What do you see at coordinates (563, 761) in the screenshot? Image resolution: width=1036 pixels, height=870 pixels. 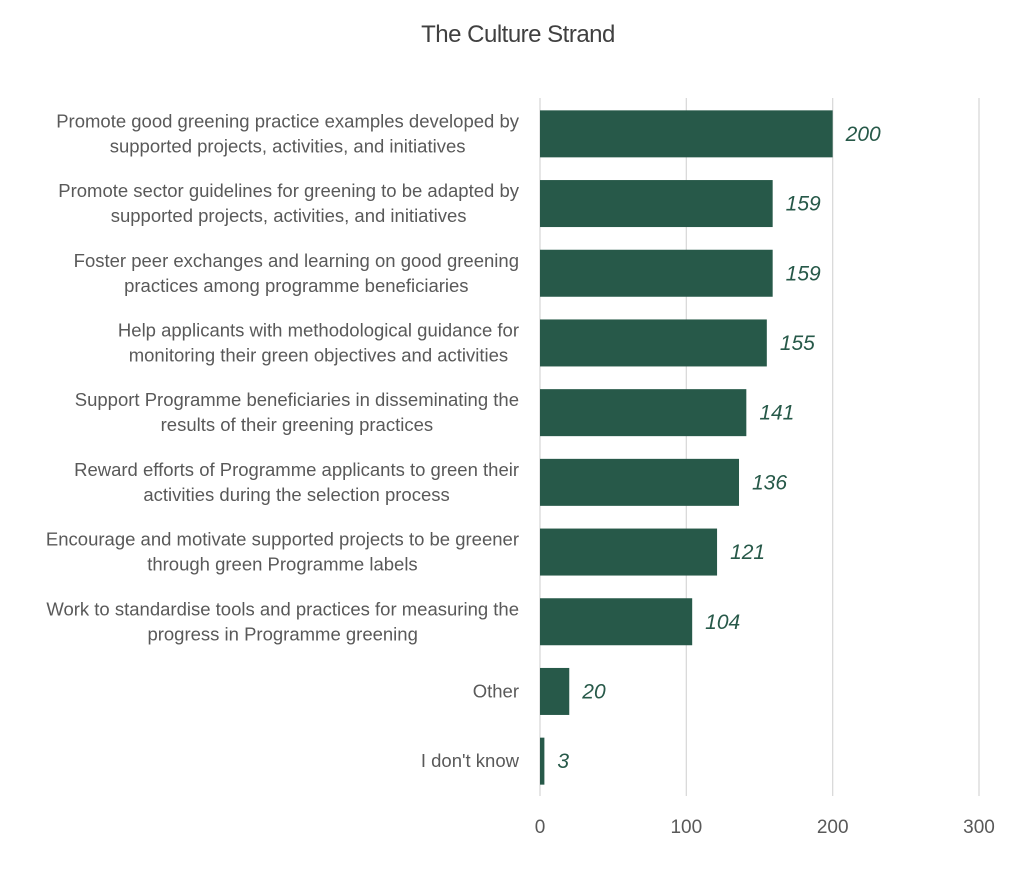 I see `bar-value-label: 3` at bounding box center [563, 761].